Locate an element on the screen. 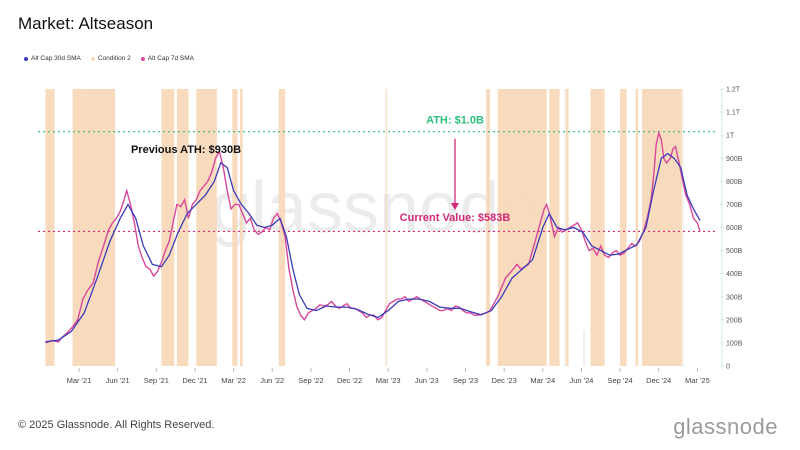 The width and height of the screenshot is (800, 450). y-tick-label: 1.1T is located at coordinates (733, 113).